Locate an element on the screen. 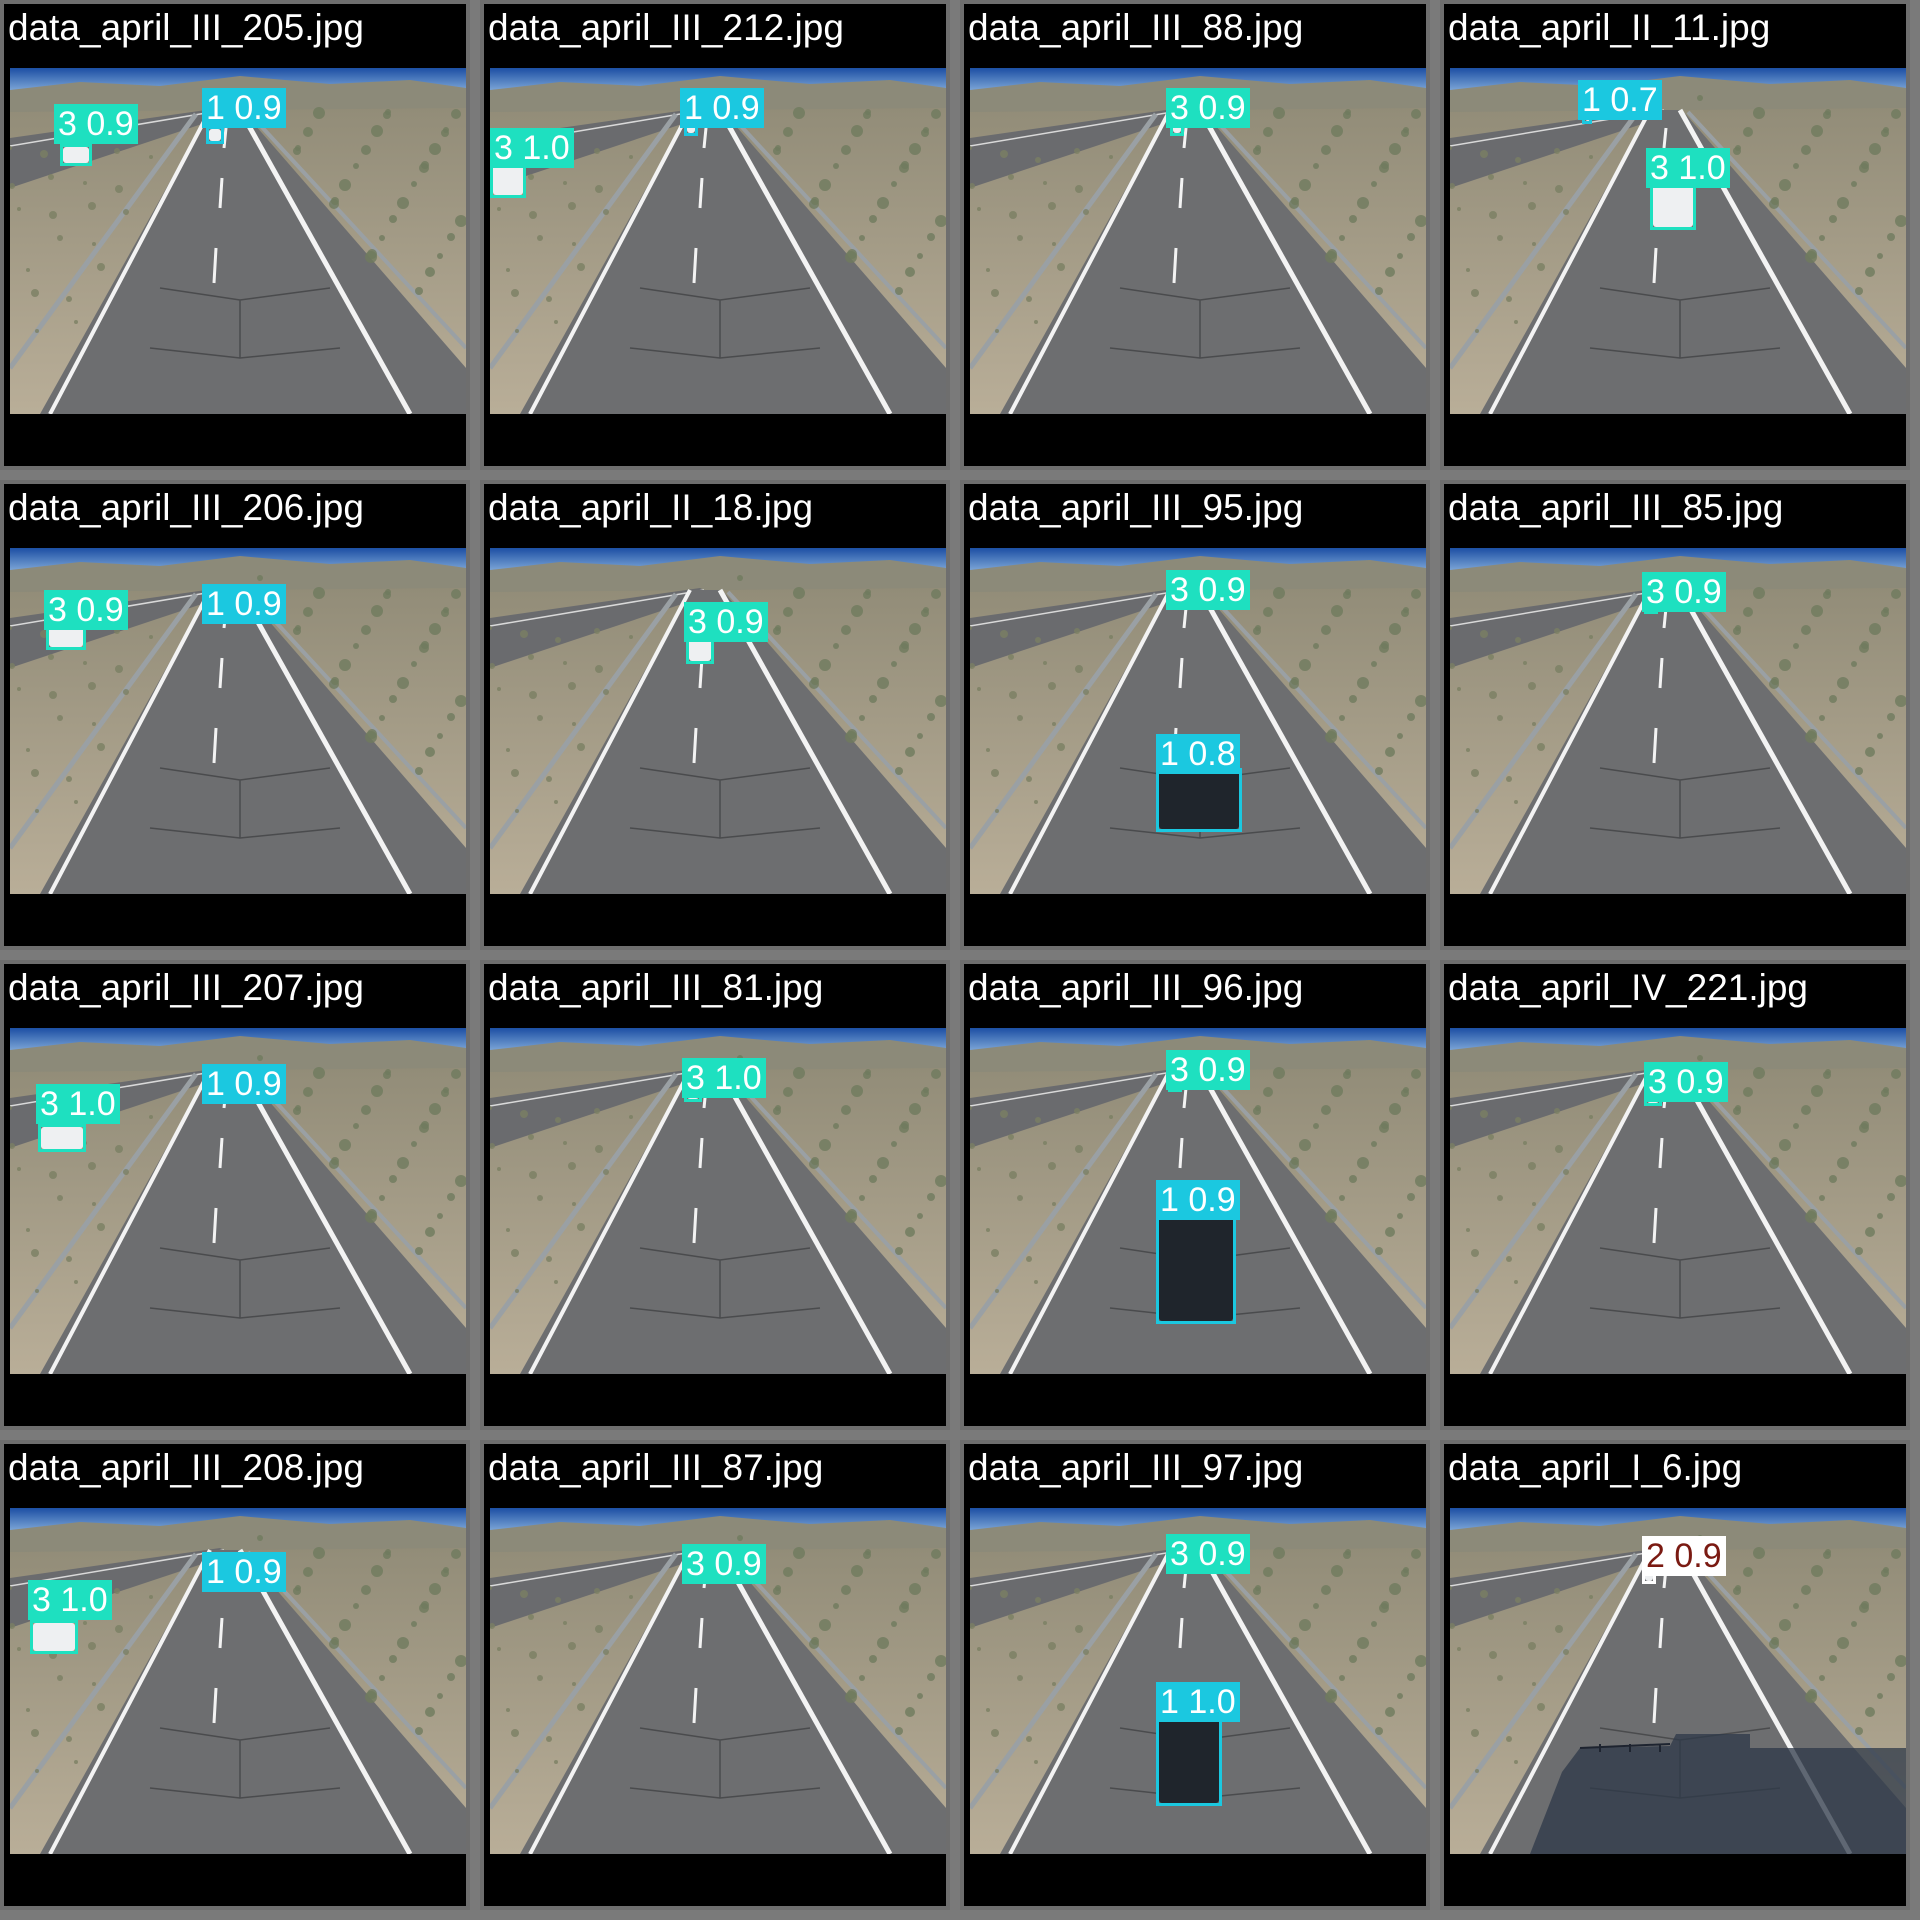 This screenshot has width=1920, height=1920. image-filename: data_april_III_81.jpg is located at coordinates (656, 987).